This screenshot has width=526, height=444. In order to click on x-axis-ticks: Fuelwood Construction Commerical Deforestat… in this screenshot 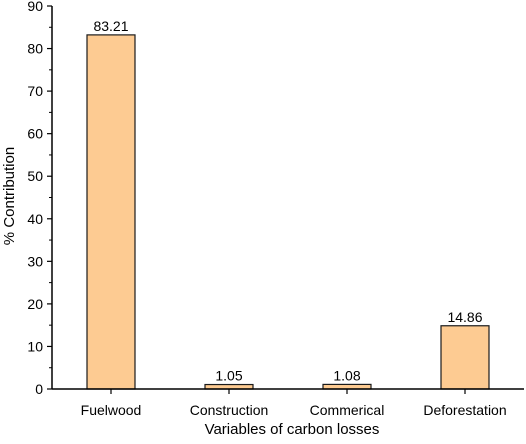, I will do `click(294, 403)`.